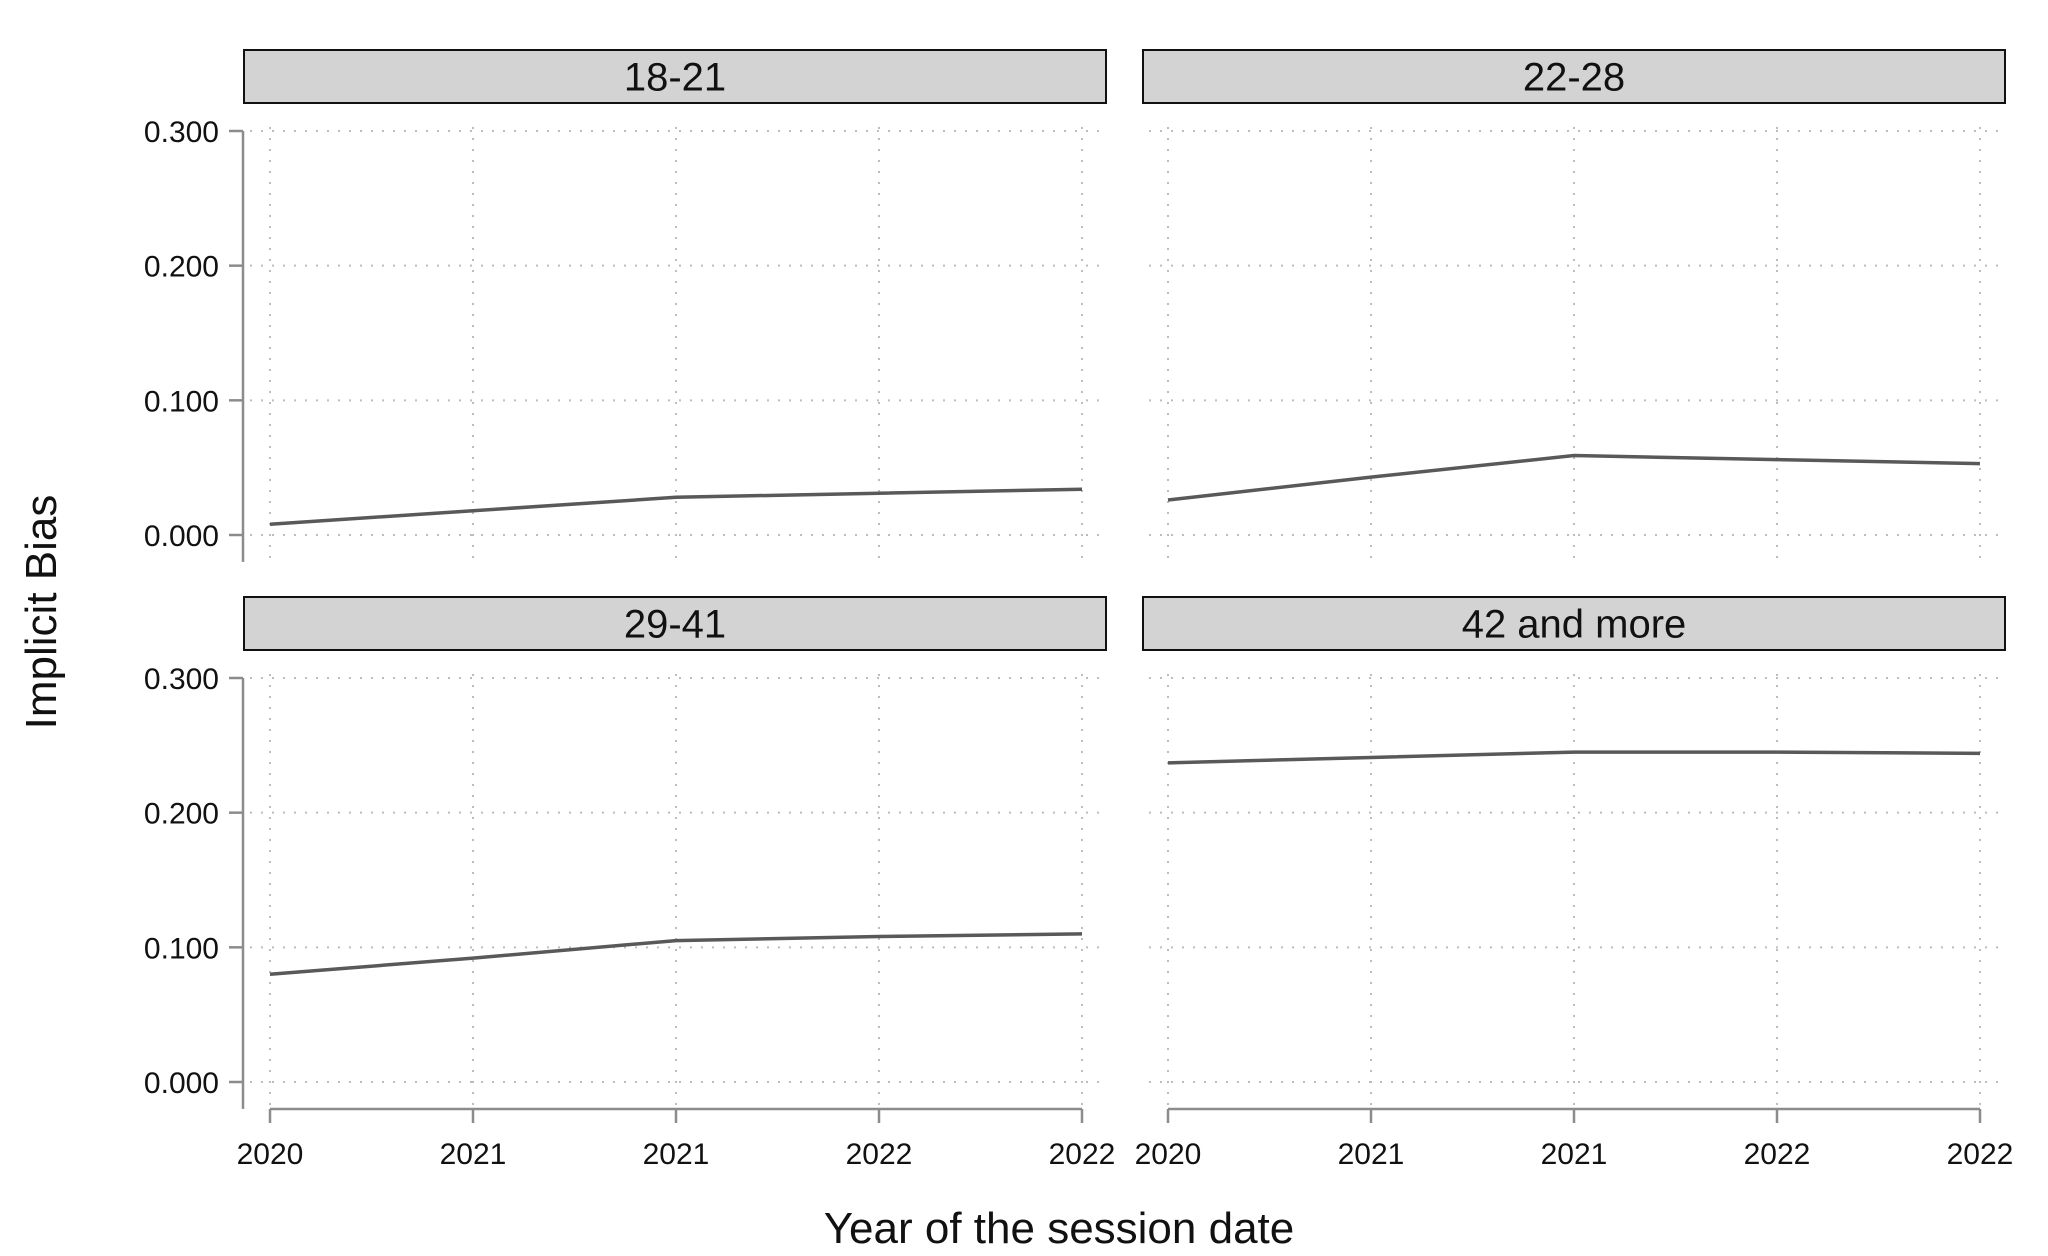 Image resolution: width=2048 pixels, height=1256 pixels. I want to click on facet-label: 42 and more, so click(1574, 625).